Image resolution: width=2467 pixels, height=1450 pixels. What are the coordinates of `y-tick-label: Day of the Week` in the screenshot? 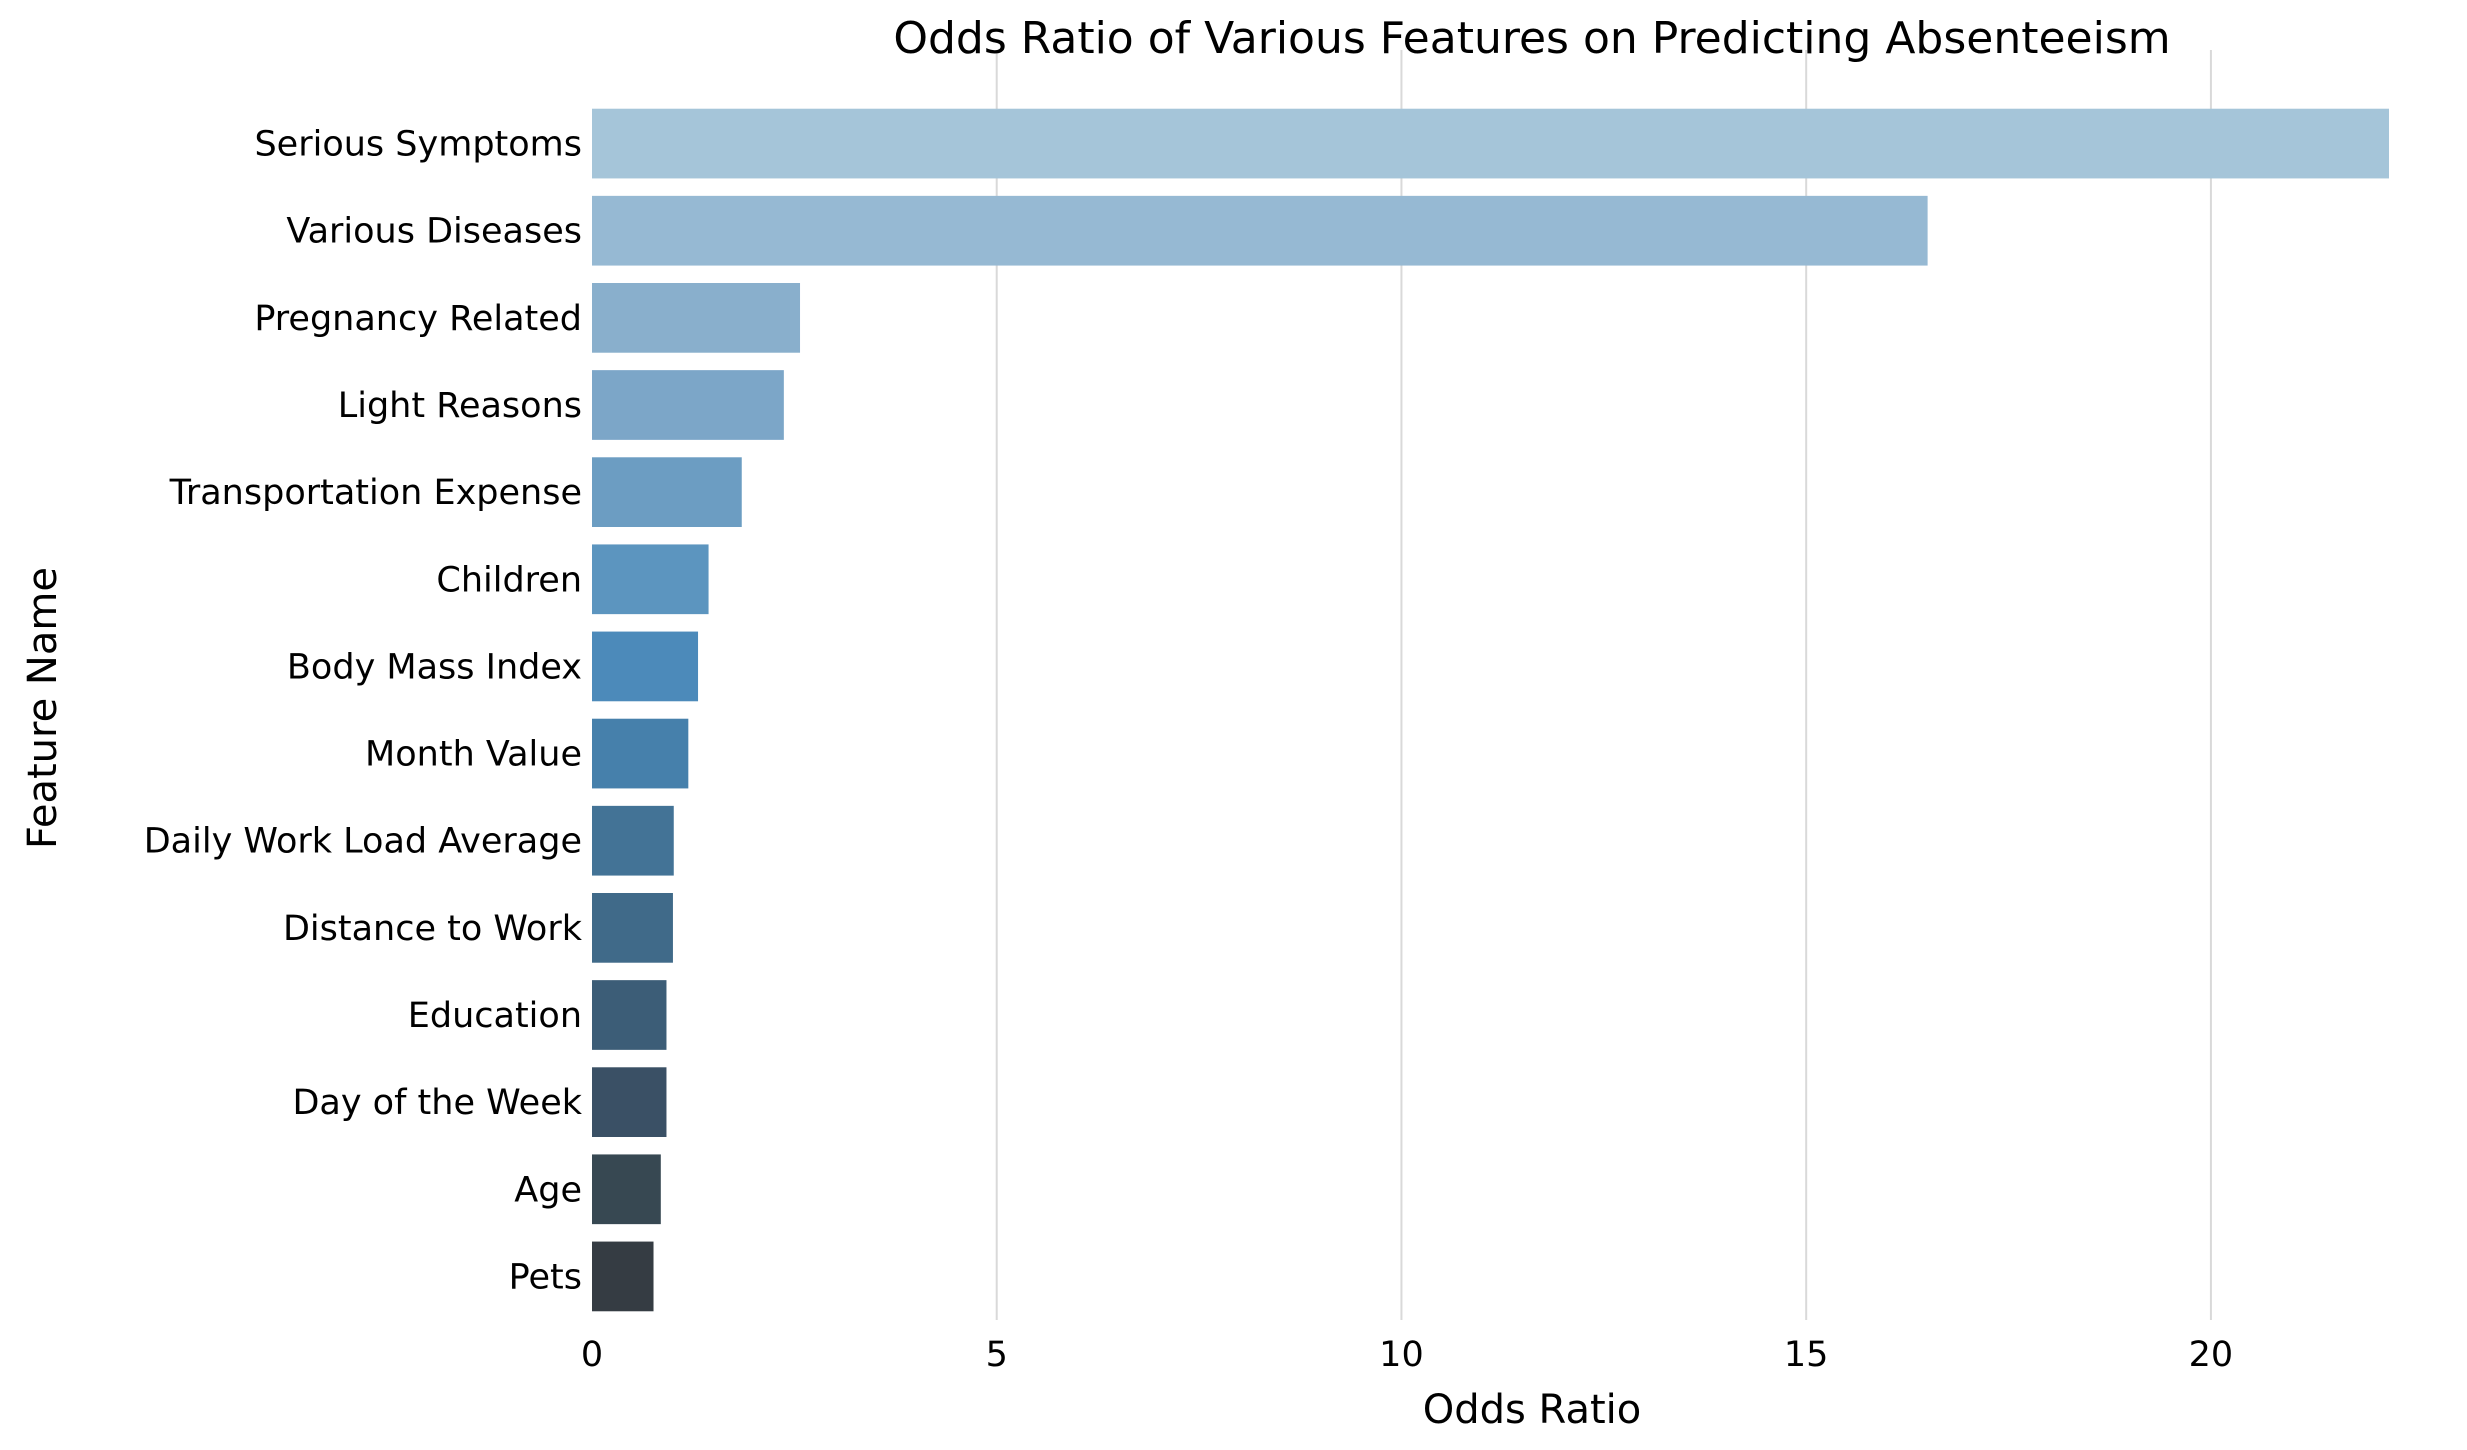 It's located at (437, 1103).